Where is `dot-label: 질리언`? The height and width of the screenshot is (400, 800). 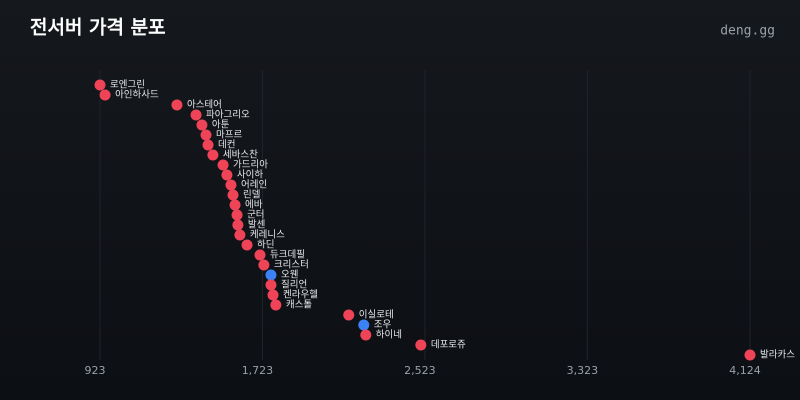 dot-label: 질리언 is located at coordinates (294, 285).